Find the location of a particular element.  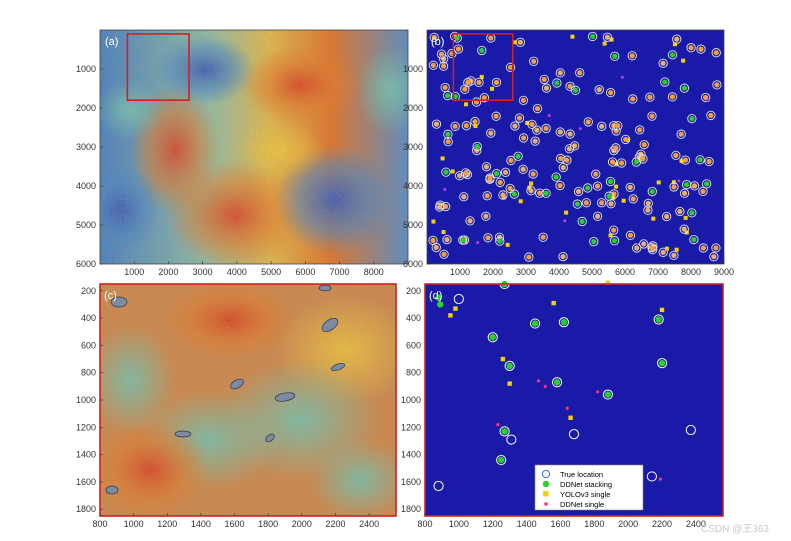

x-tick-label: 1000 is located at coordinates (134, 524).